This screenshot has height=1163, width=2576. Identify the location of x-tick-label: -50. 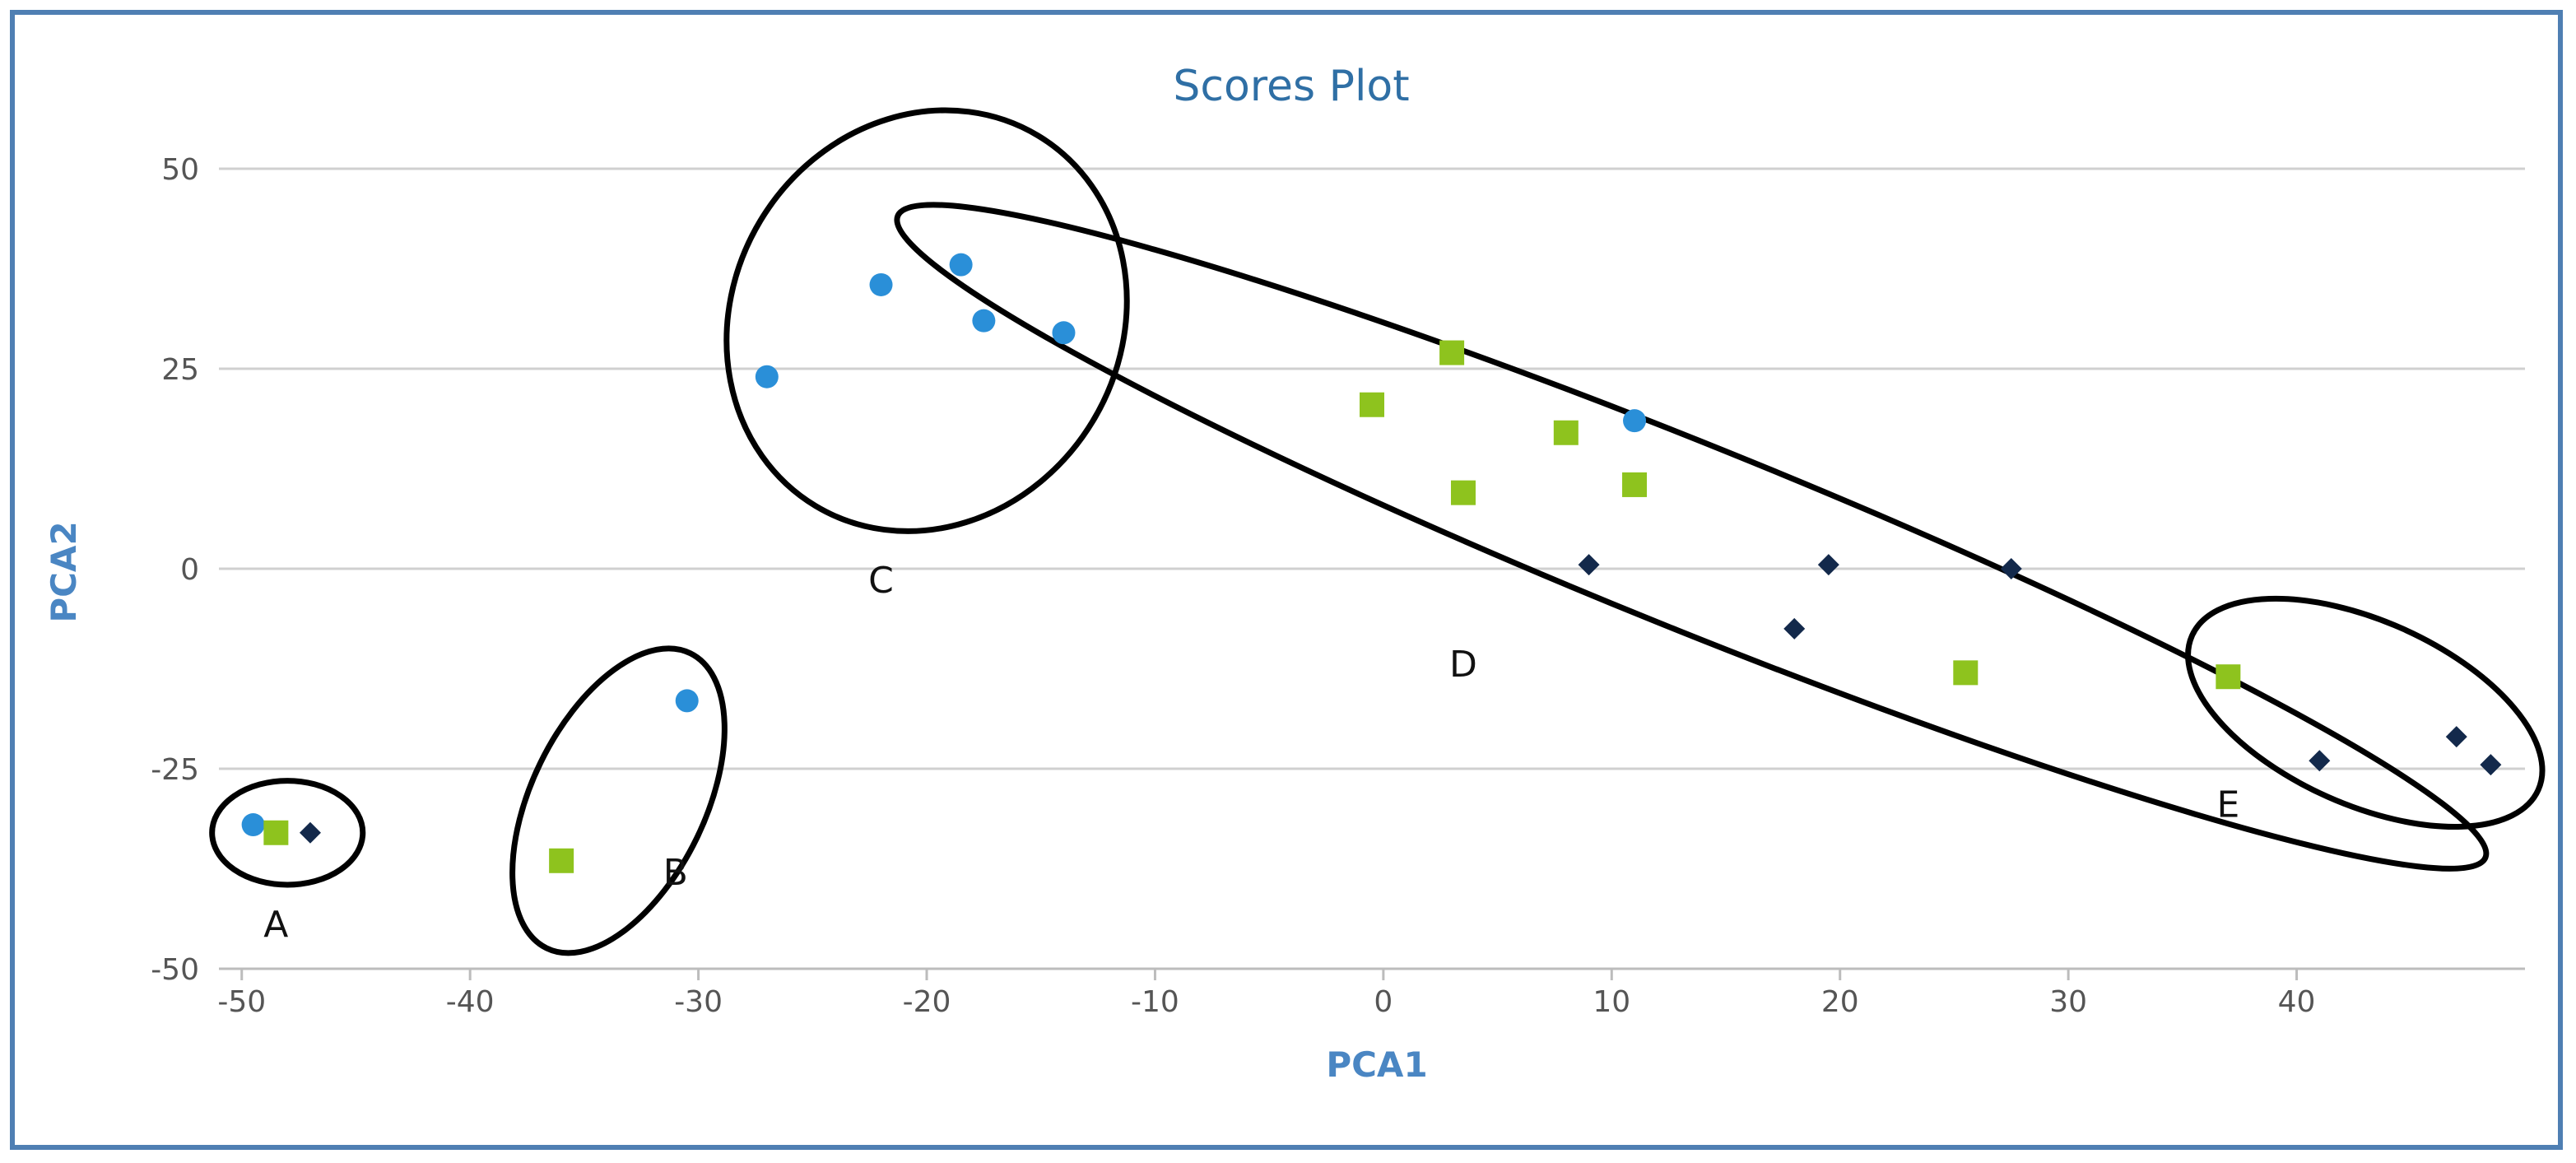
(242, 1002).